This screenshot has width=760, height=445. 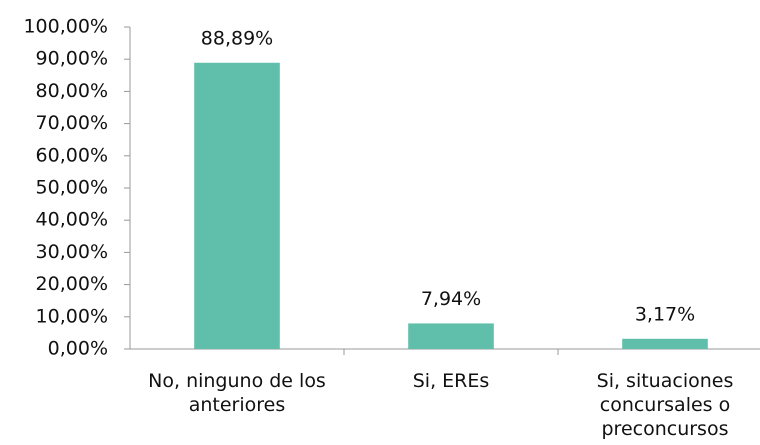 What do you see at coordinates (237, 393) in the screenshot?
I see `x-tick-label: No, ninguno de los anteriores` at bounding box center [237, 393].